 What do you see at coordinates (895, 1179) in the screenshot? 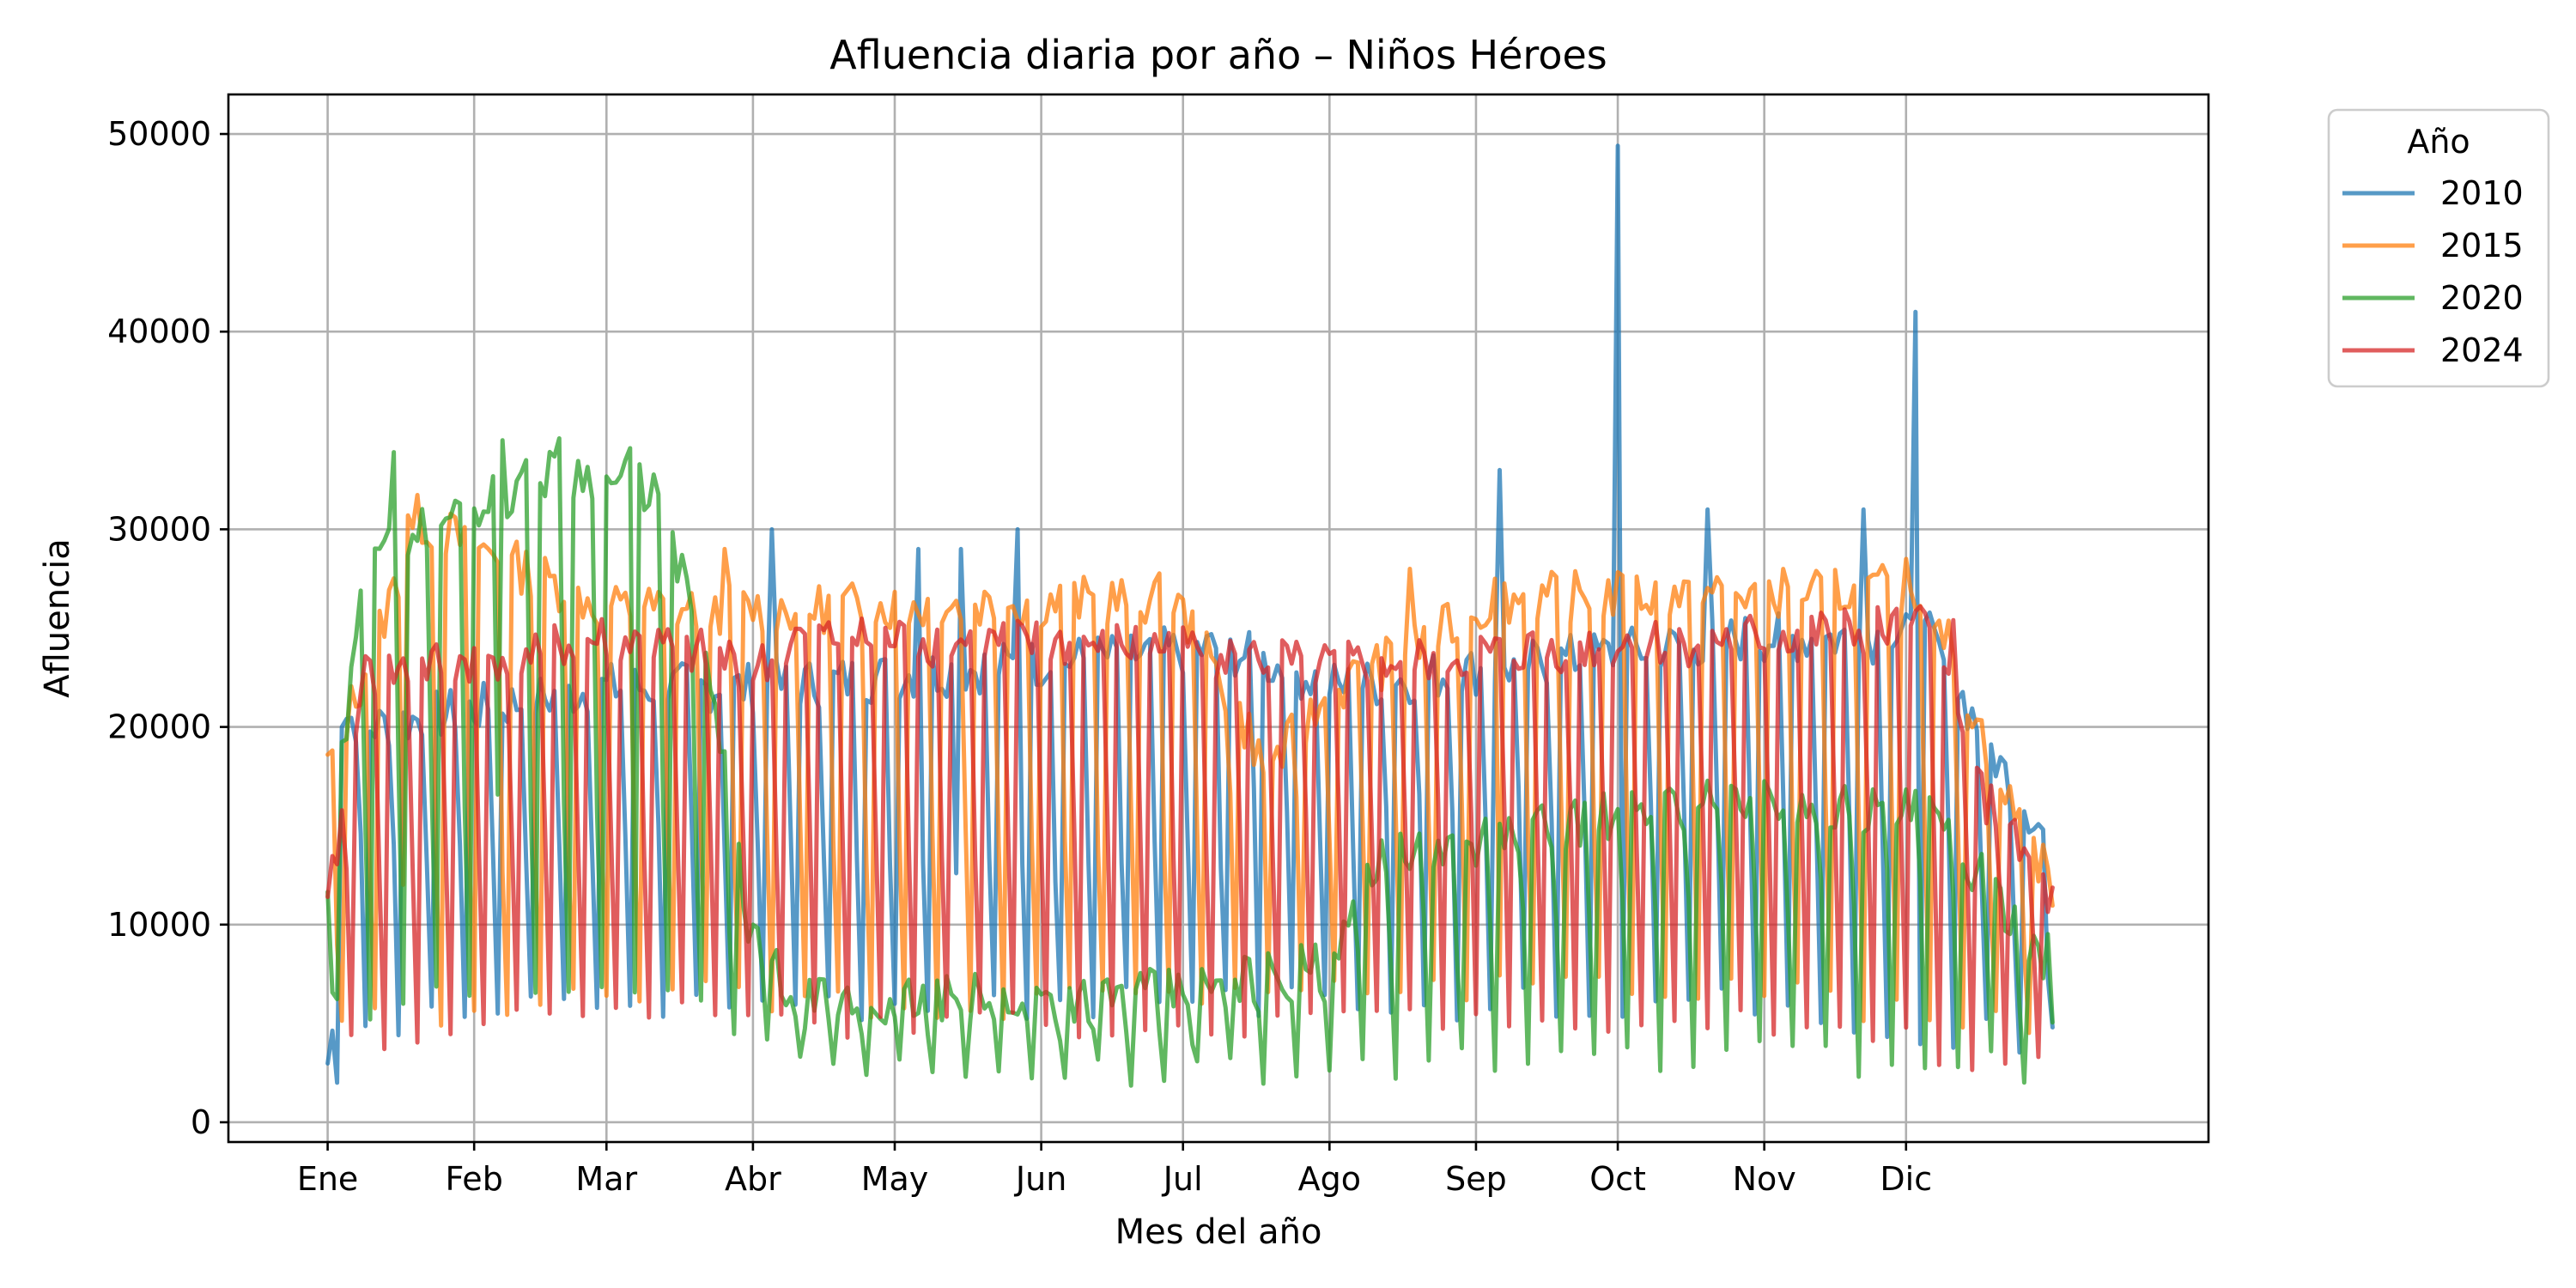
I see `x-tick-label: May` at bounding box center [895, 1179].